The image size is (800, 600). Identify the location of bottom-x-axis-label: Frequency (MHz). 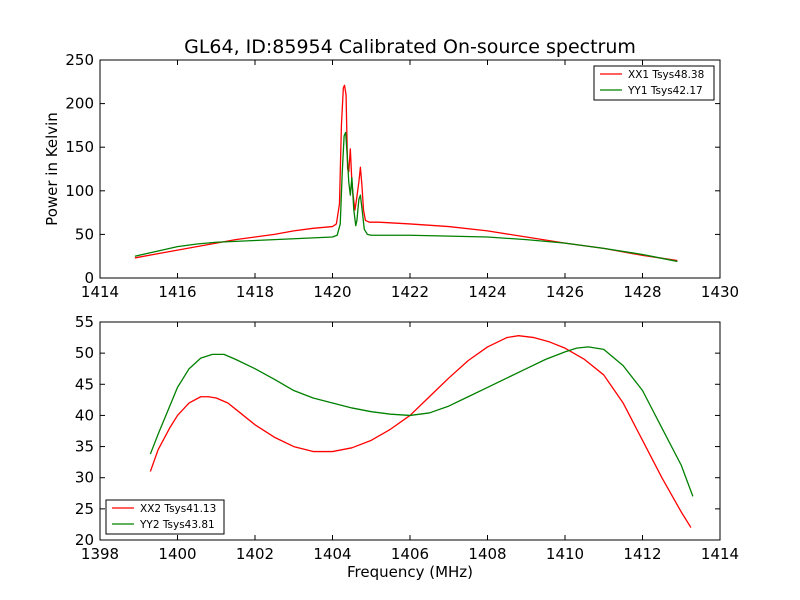
(410, 572).